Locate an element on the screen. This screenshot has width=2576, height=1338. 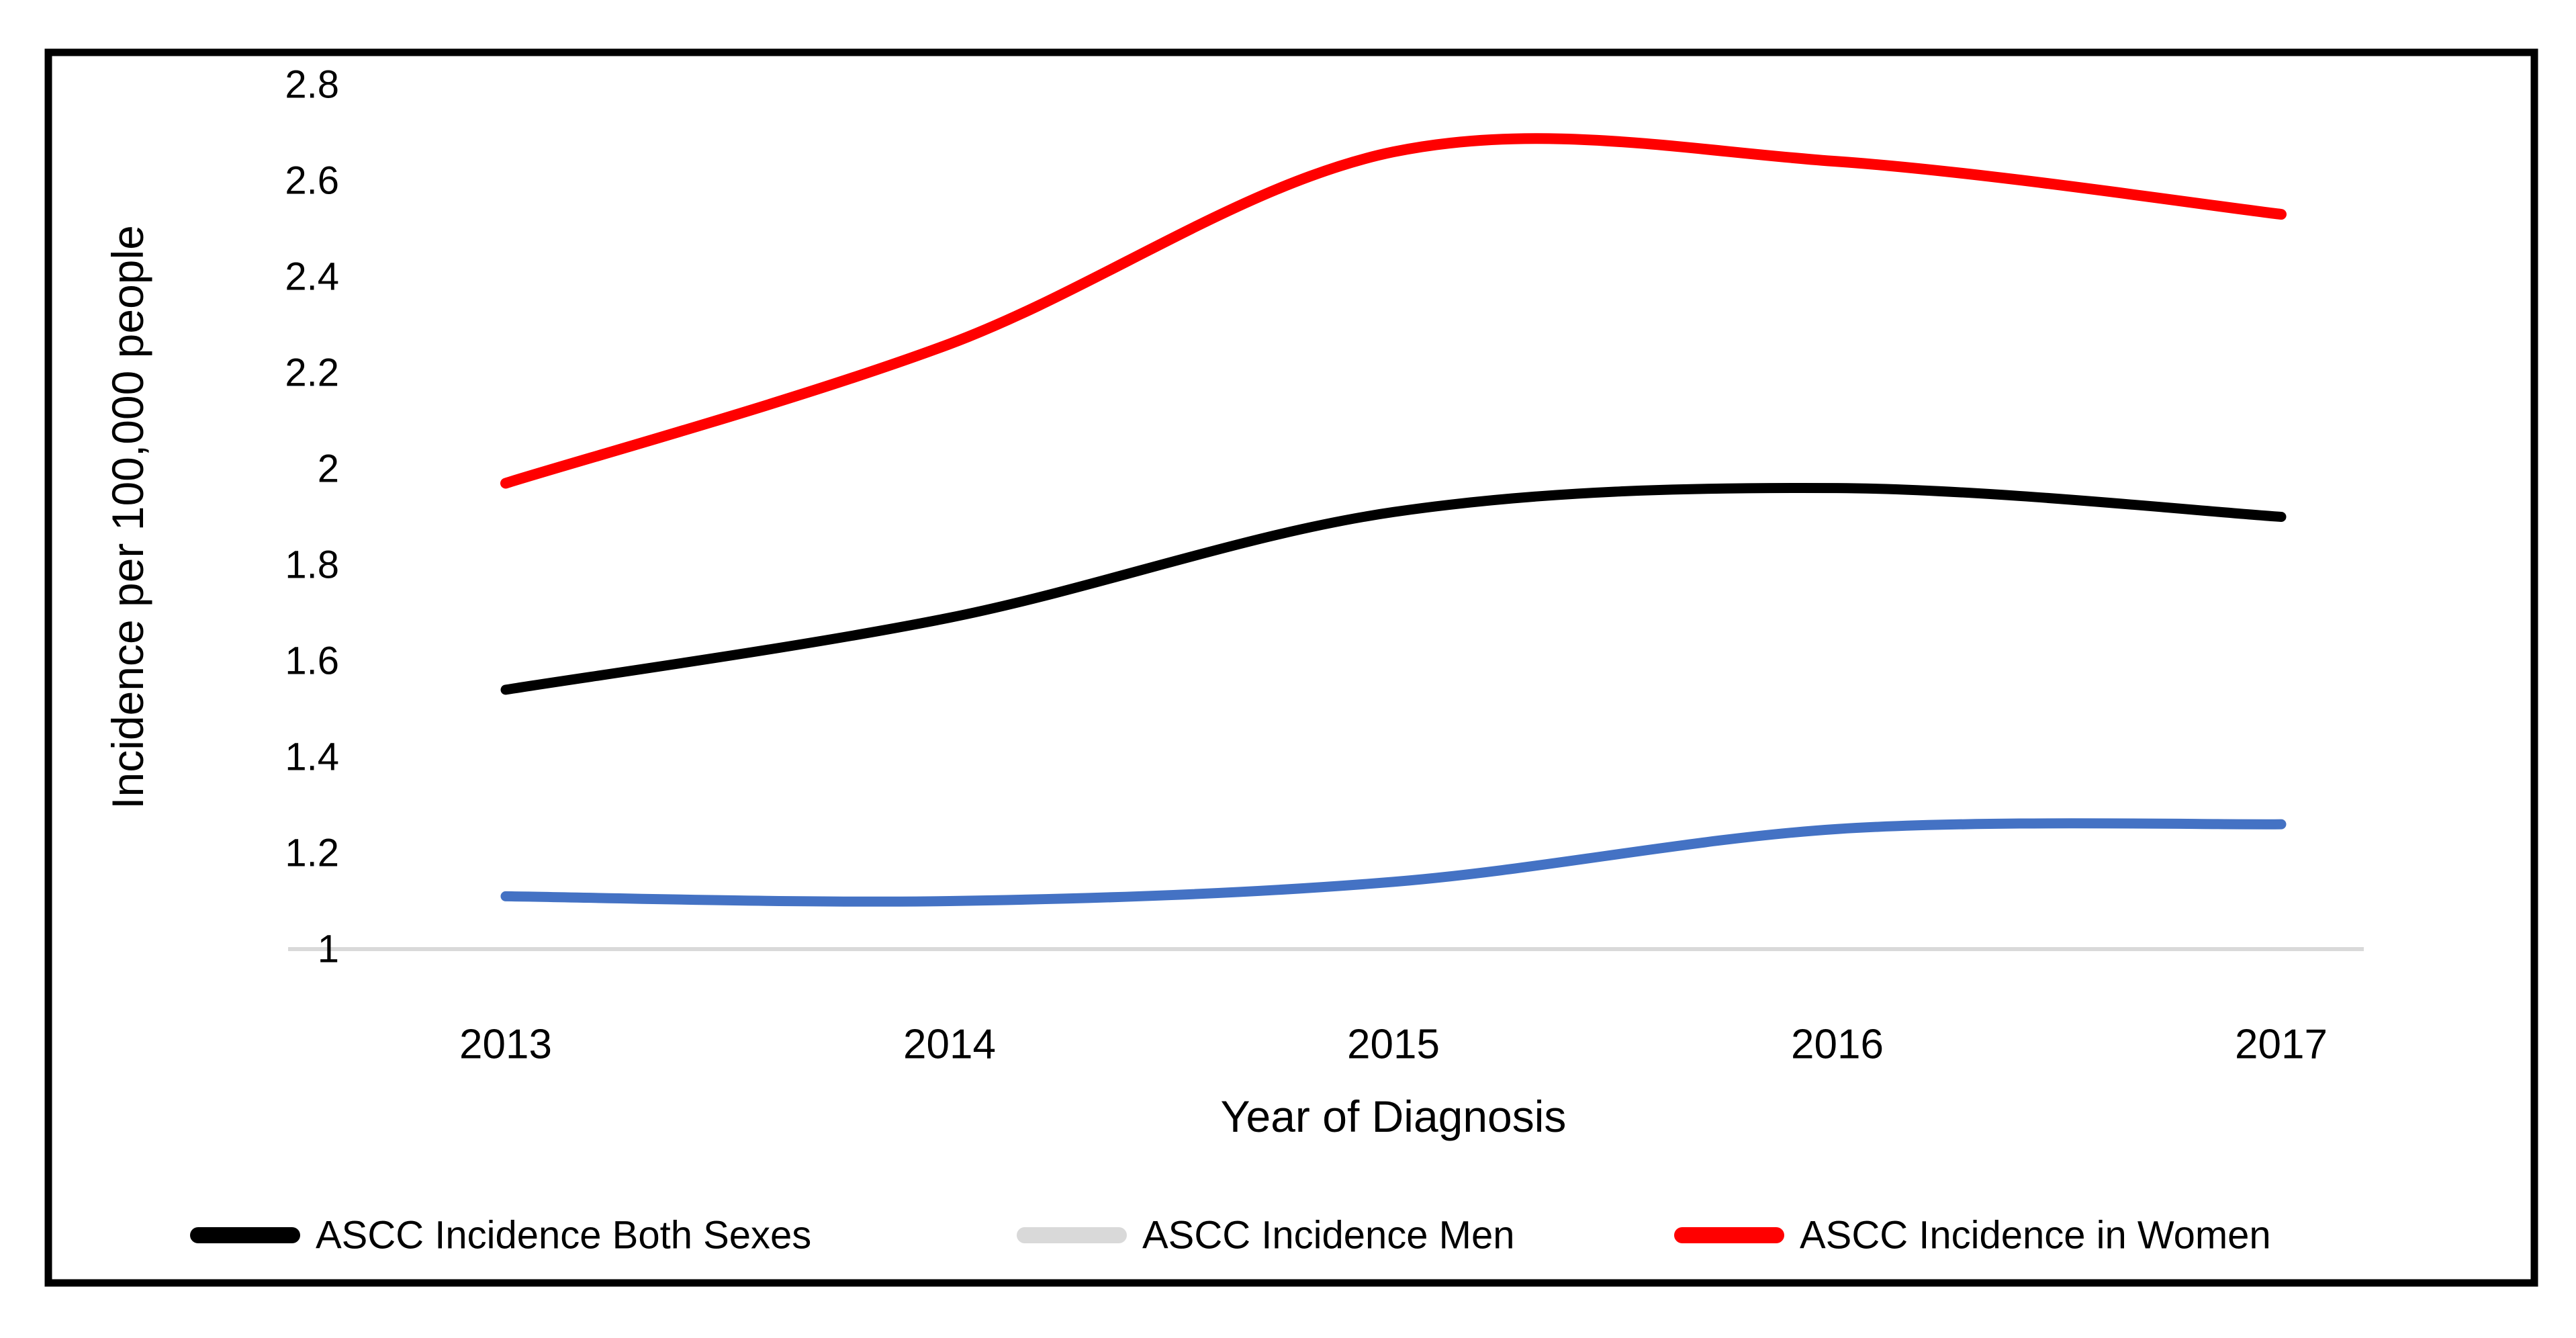
series-line-ascc-incidence-both-sexes is located at coordinates (1393, 588).